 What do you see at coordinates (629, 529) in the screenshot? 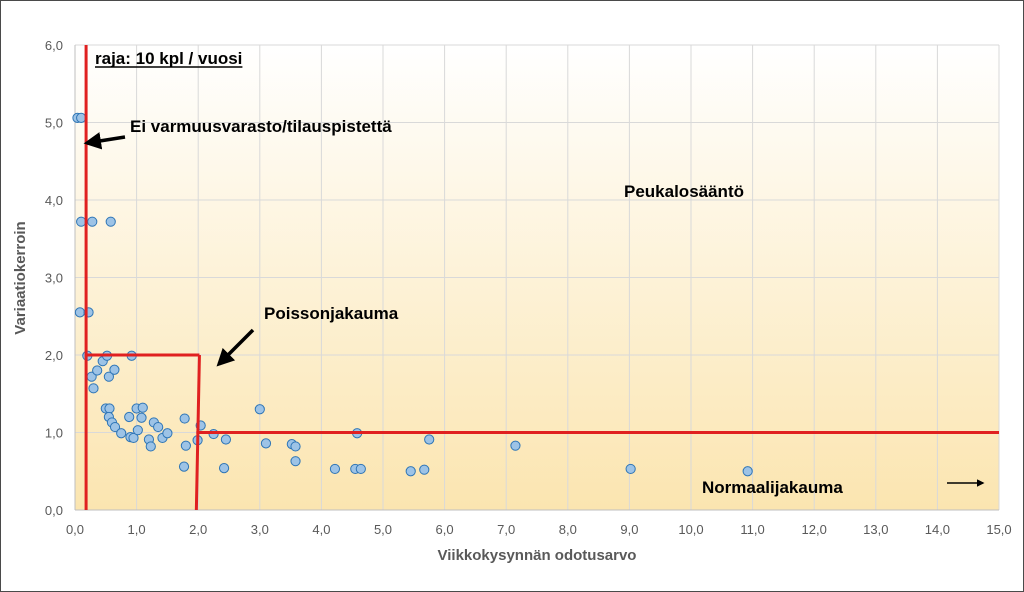
I see `x-tick-label: 9,0` at bounding box center [629, 529].